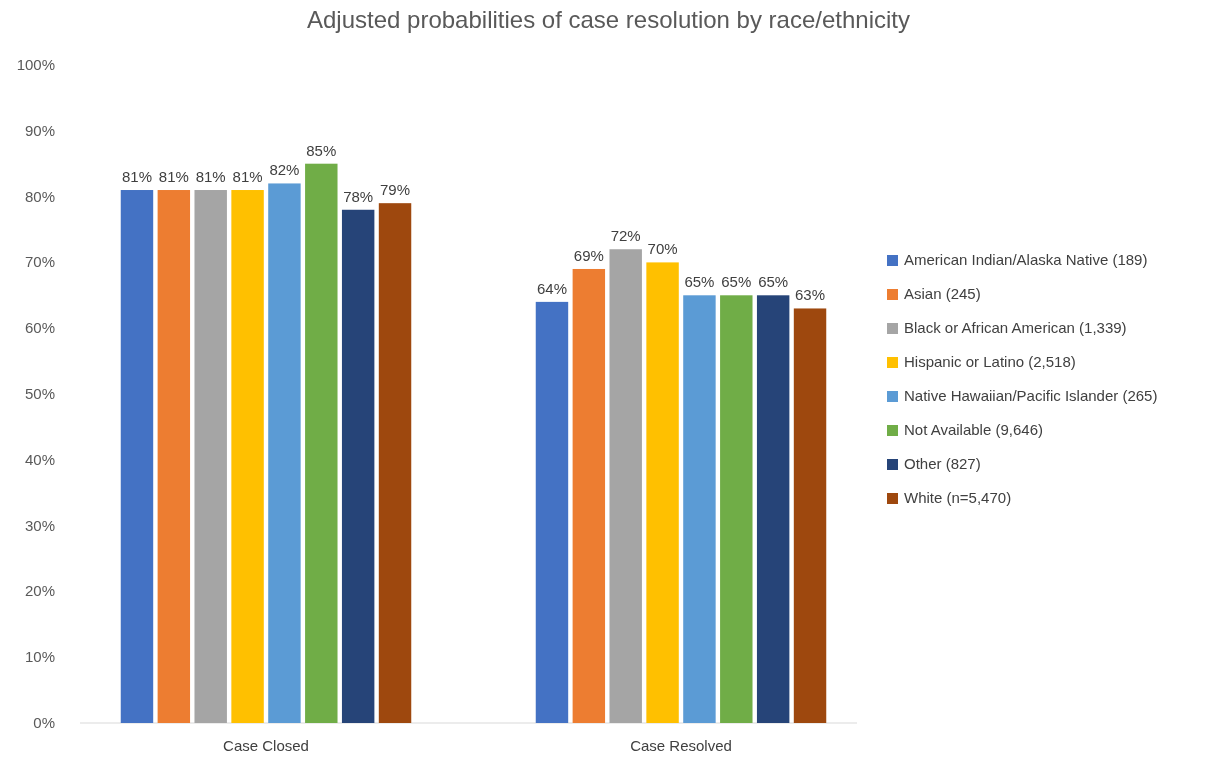 This screenshot has width=1217, height=758. I want to click on data-label: 78%, so click(358, 196).